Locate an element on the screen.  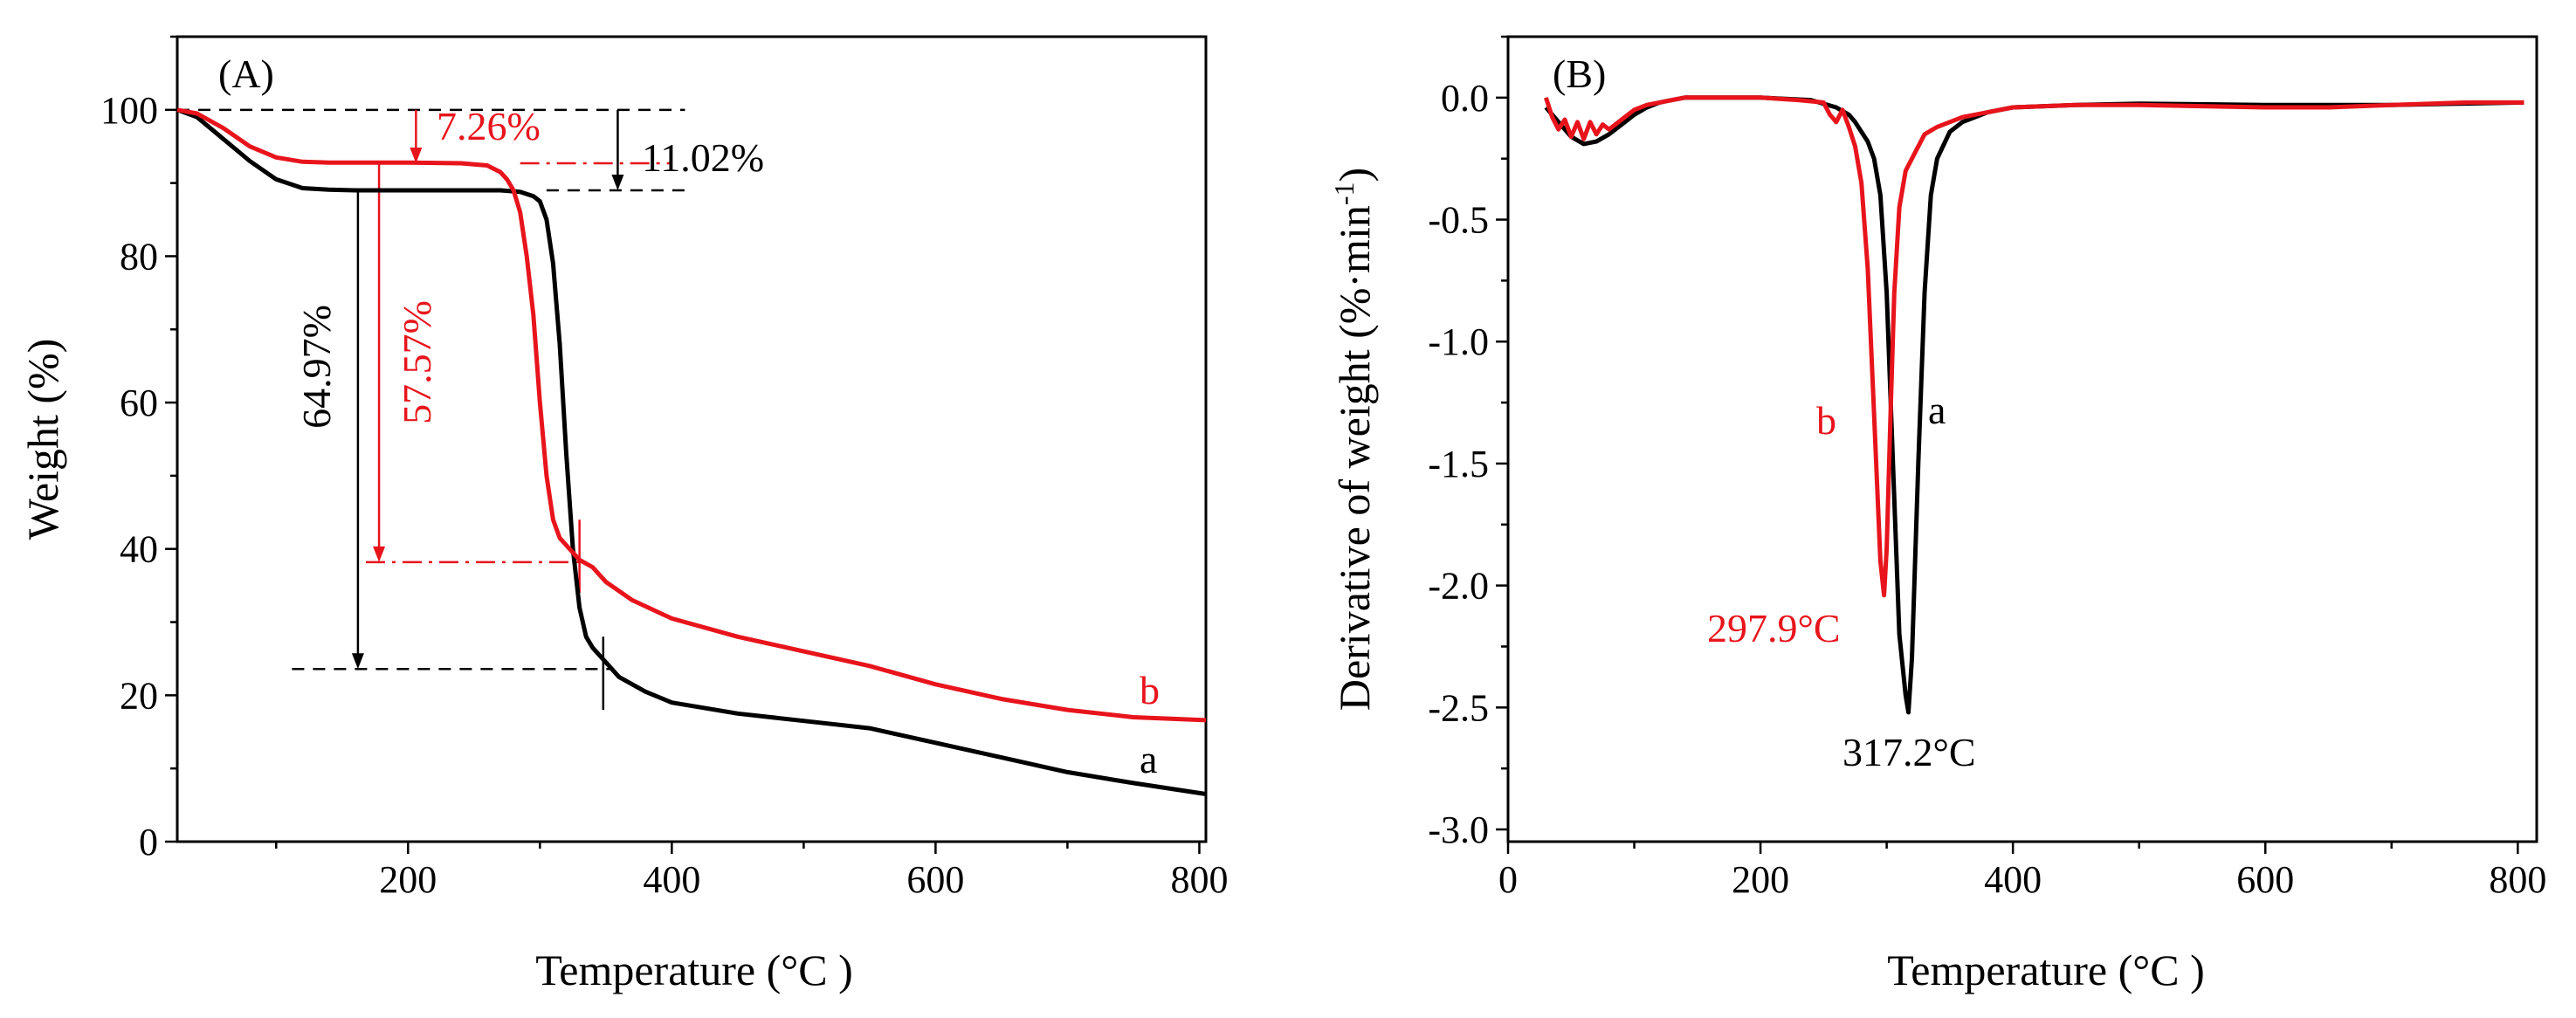
y-tick-label: -1.5 is located at coordinates (1458, 464).